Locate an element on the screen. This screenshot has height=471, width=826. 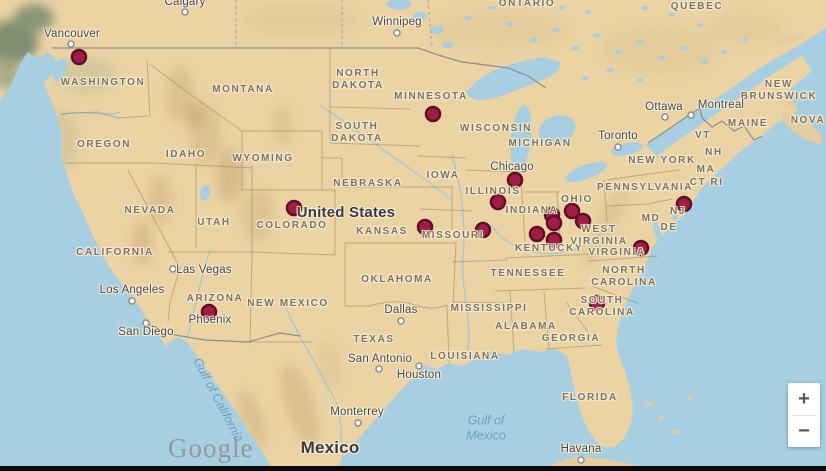
city-dot-san-antonio is located at coordinates (379, 369).